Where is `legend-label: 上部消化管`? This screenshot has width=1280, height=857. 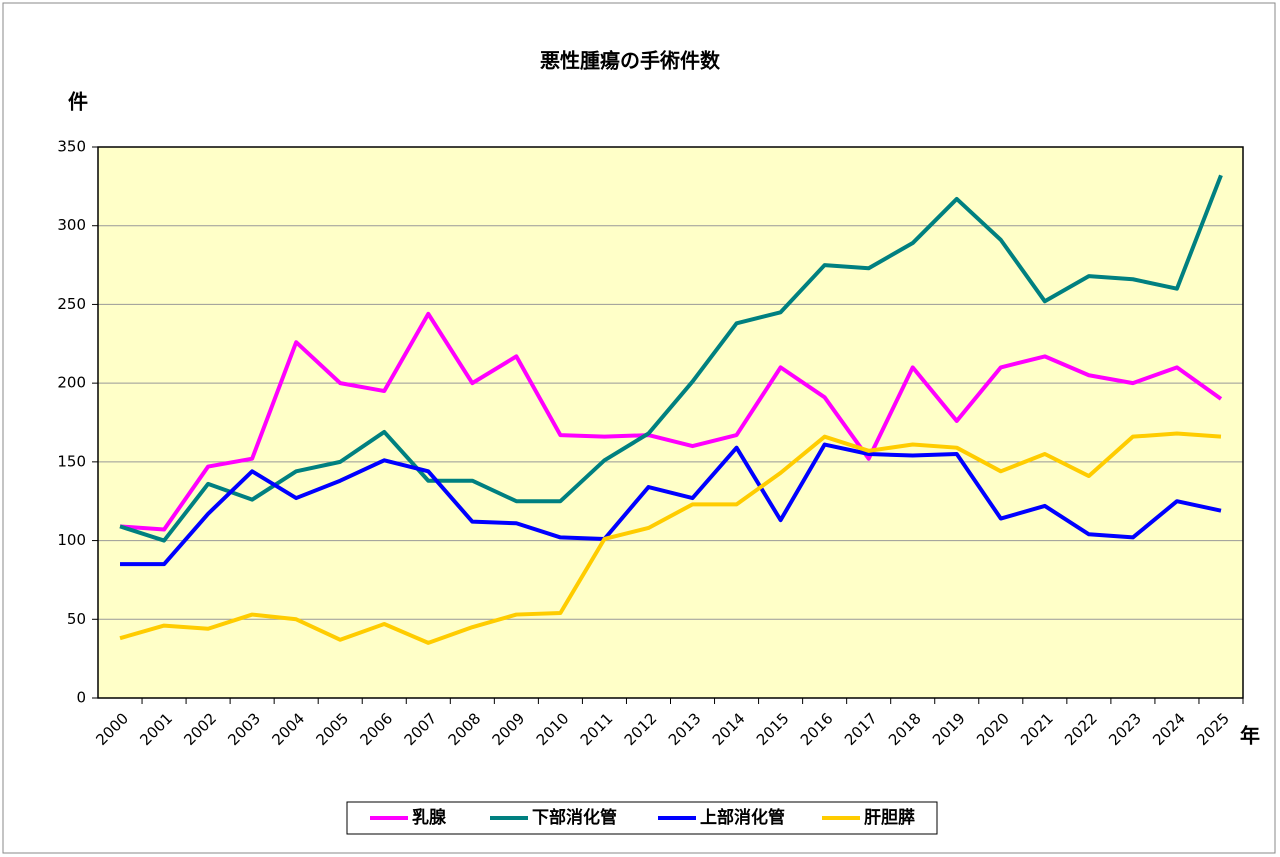
legend-label: 上部消化管 is located at coordinates (742, 817).